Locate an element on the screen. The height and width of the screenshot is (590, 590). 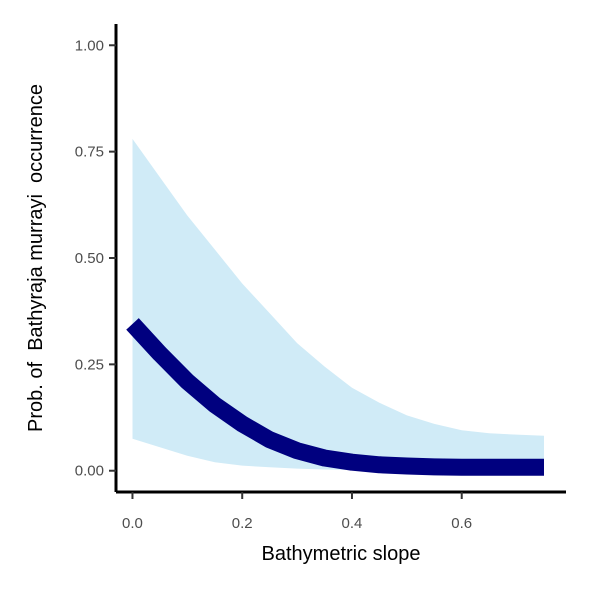
y-tick-label: 0.75 is located at coordinates (89, 152).